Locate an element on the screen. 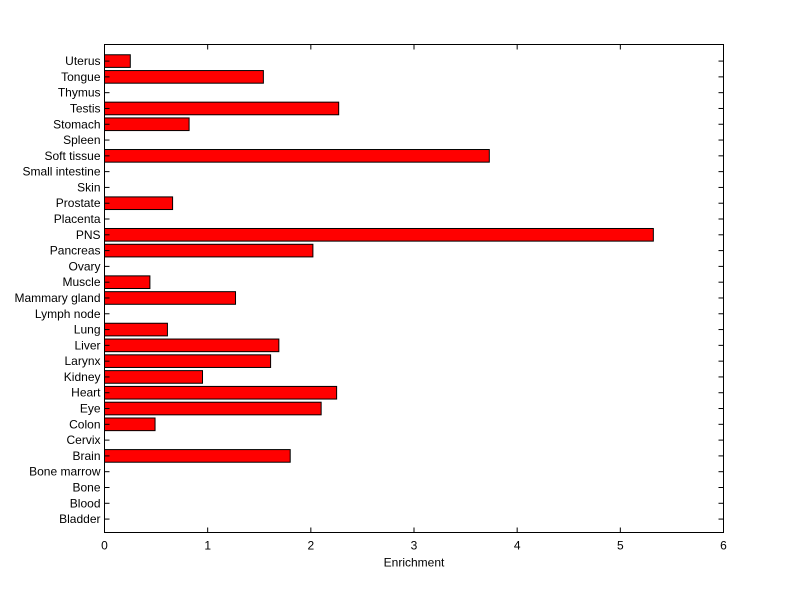 The image size is (800, 604). y-tick-label-liver: Liver is located at coordinates (87, 345).